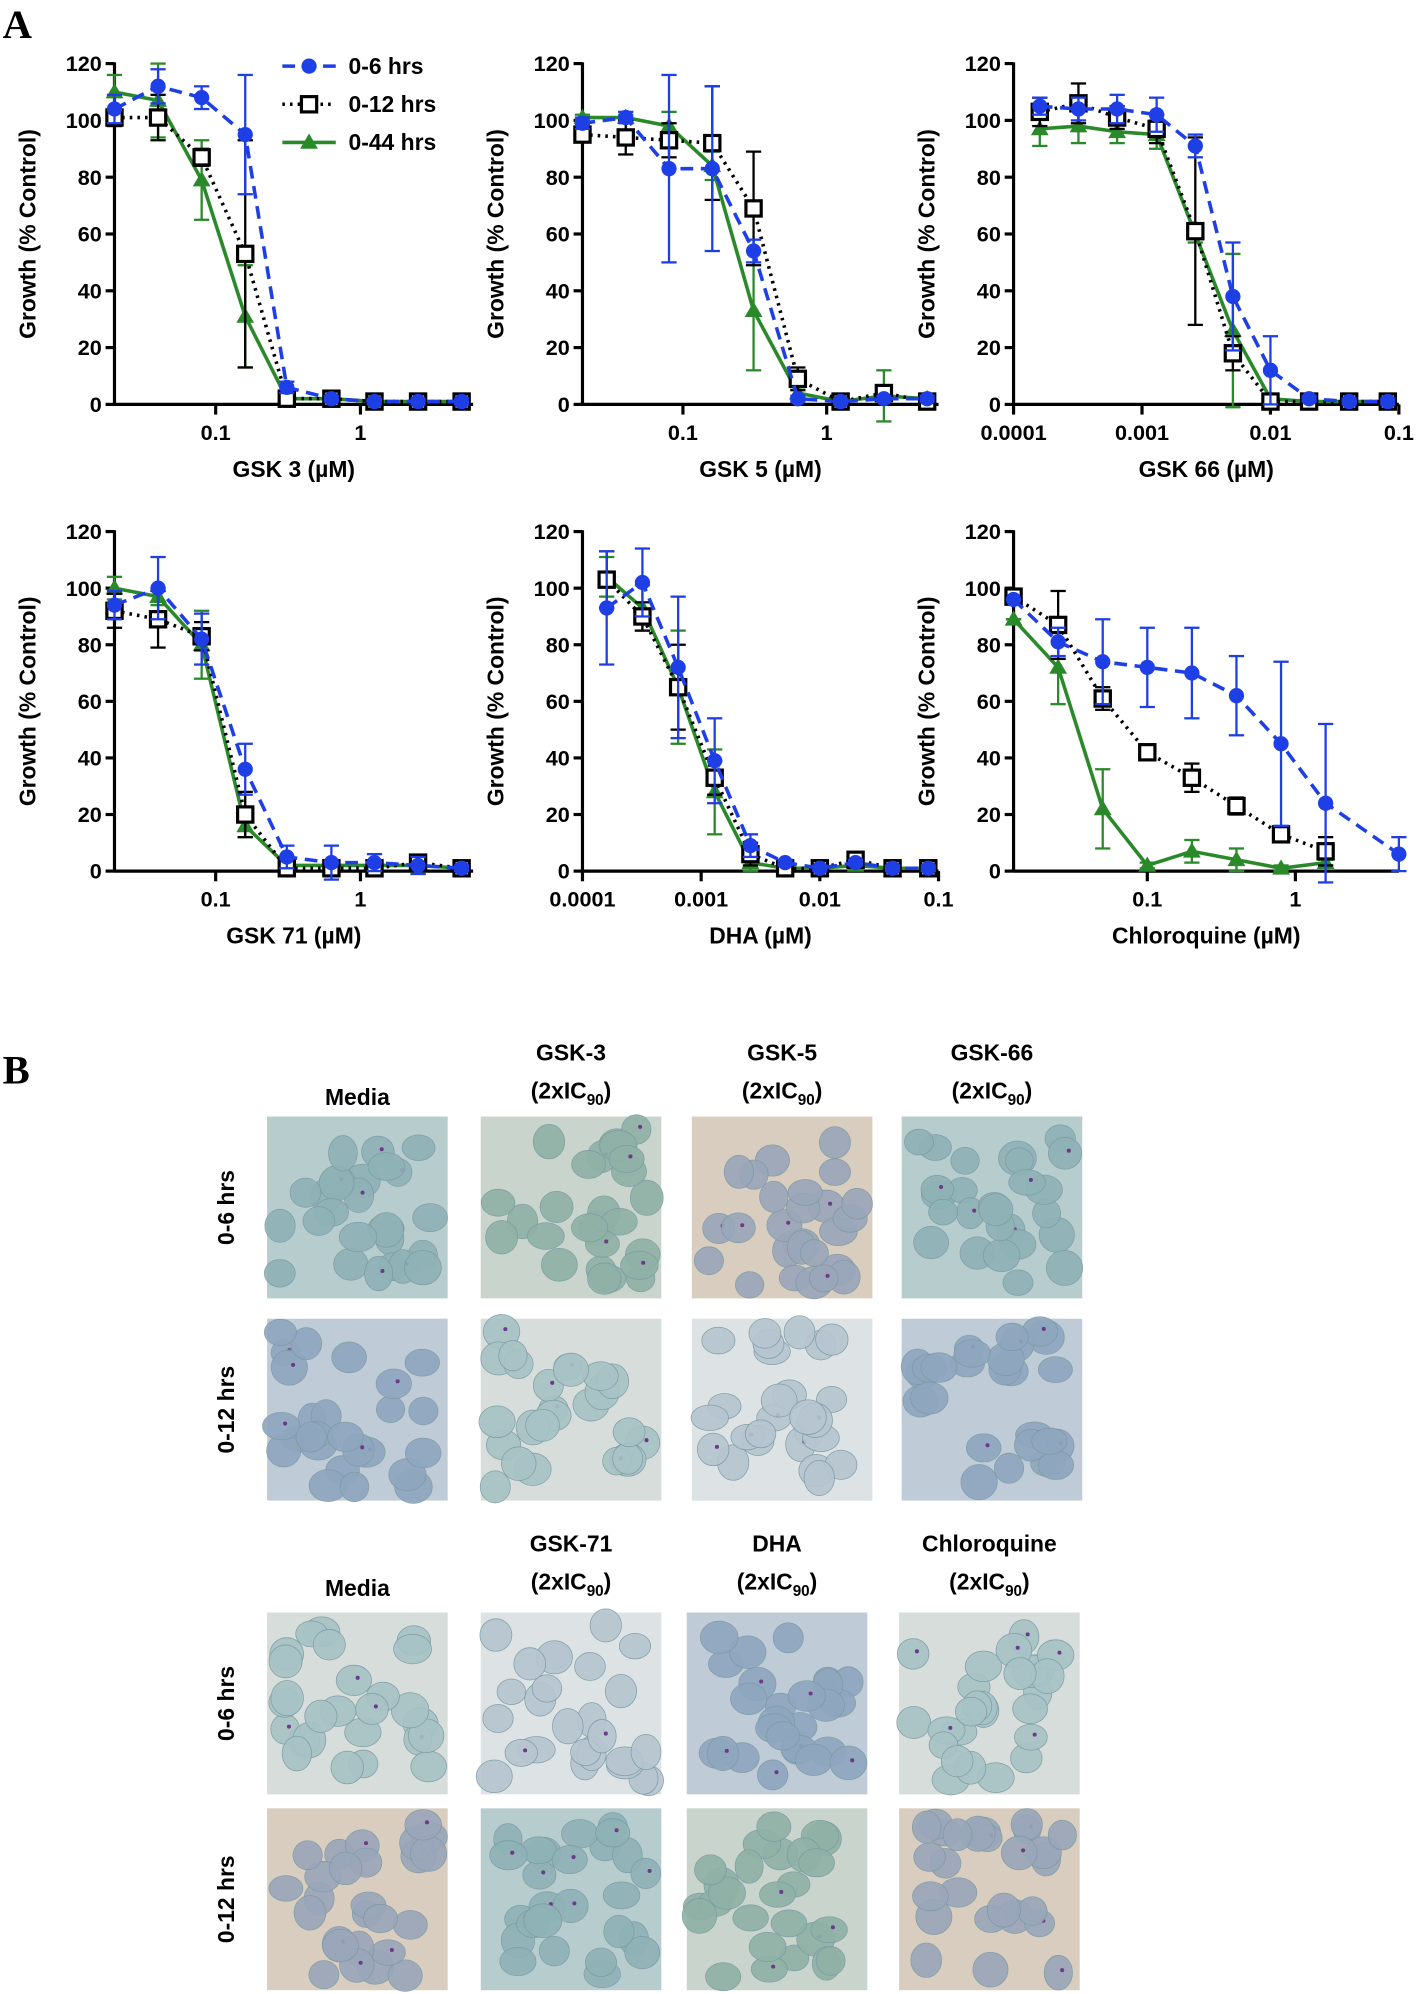 Image resolution: width=1418 pixels, height=1994 pixels. What do you see at coordinates (995, 871) in the screenshot?
I see `y-tick-label: 0` at bounding box center [995, 871].